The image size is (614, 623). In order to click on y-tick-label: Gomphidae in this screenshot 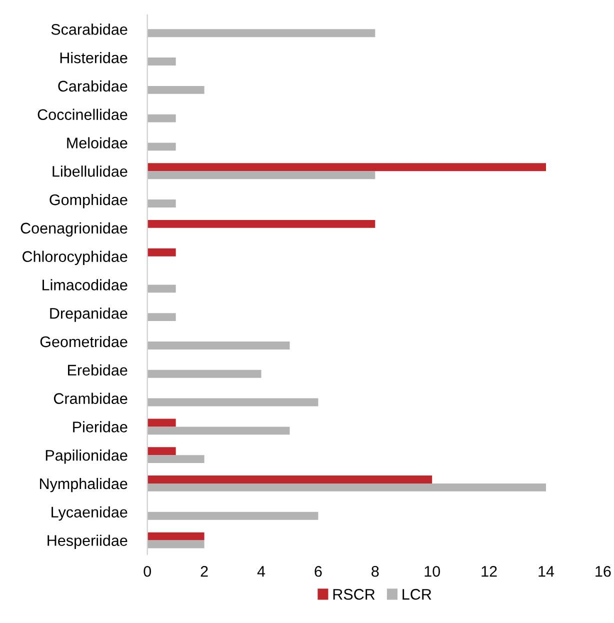, I will do `click(89, 201)`.